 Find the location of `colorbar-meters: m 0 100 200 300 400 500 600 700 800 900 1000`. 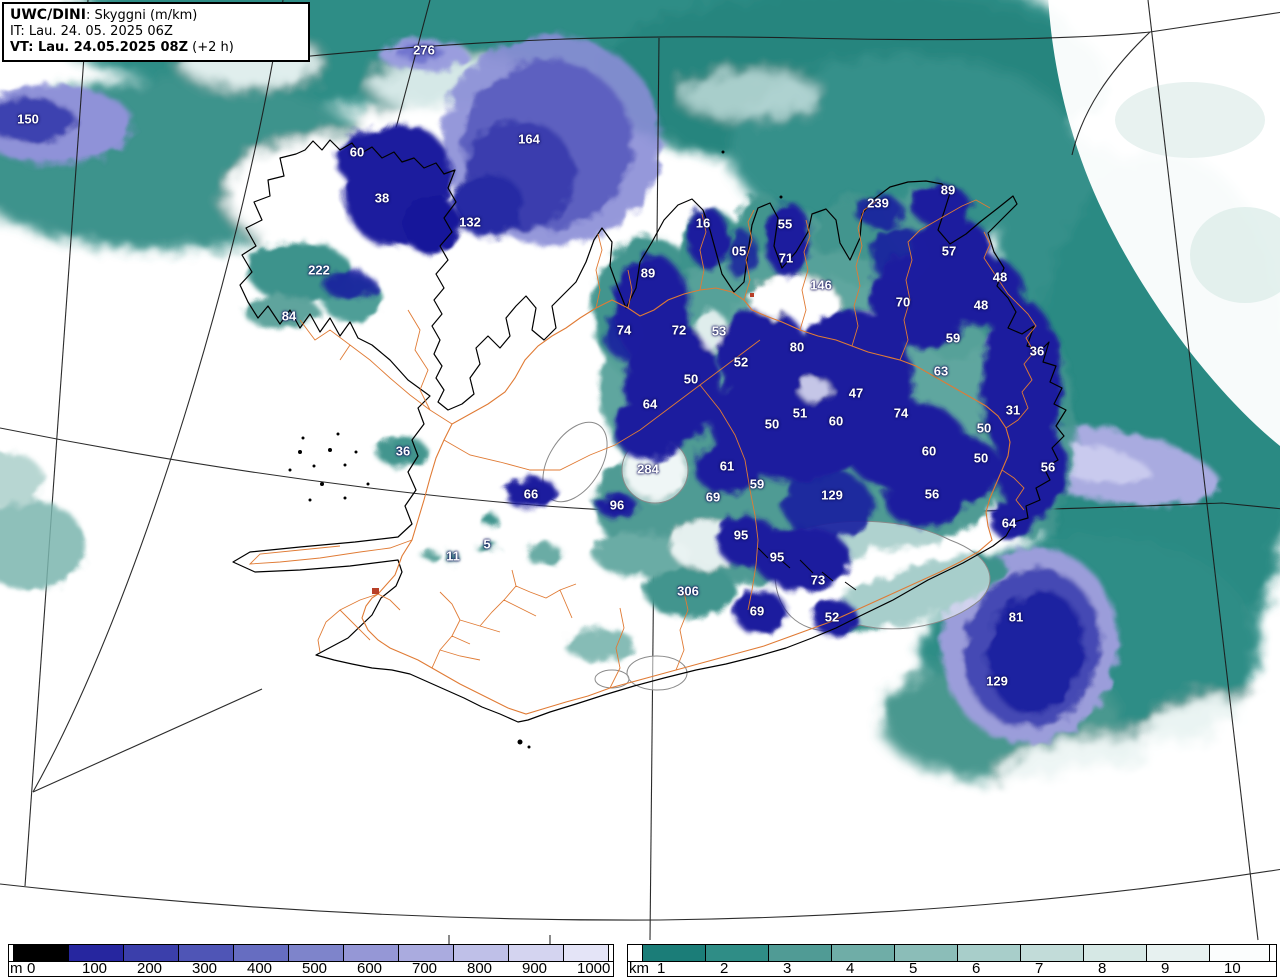

colorbar-meters: m 0 100 200 300 400 500 600 700 800 900 1000 is located at coordinates (311, 960).